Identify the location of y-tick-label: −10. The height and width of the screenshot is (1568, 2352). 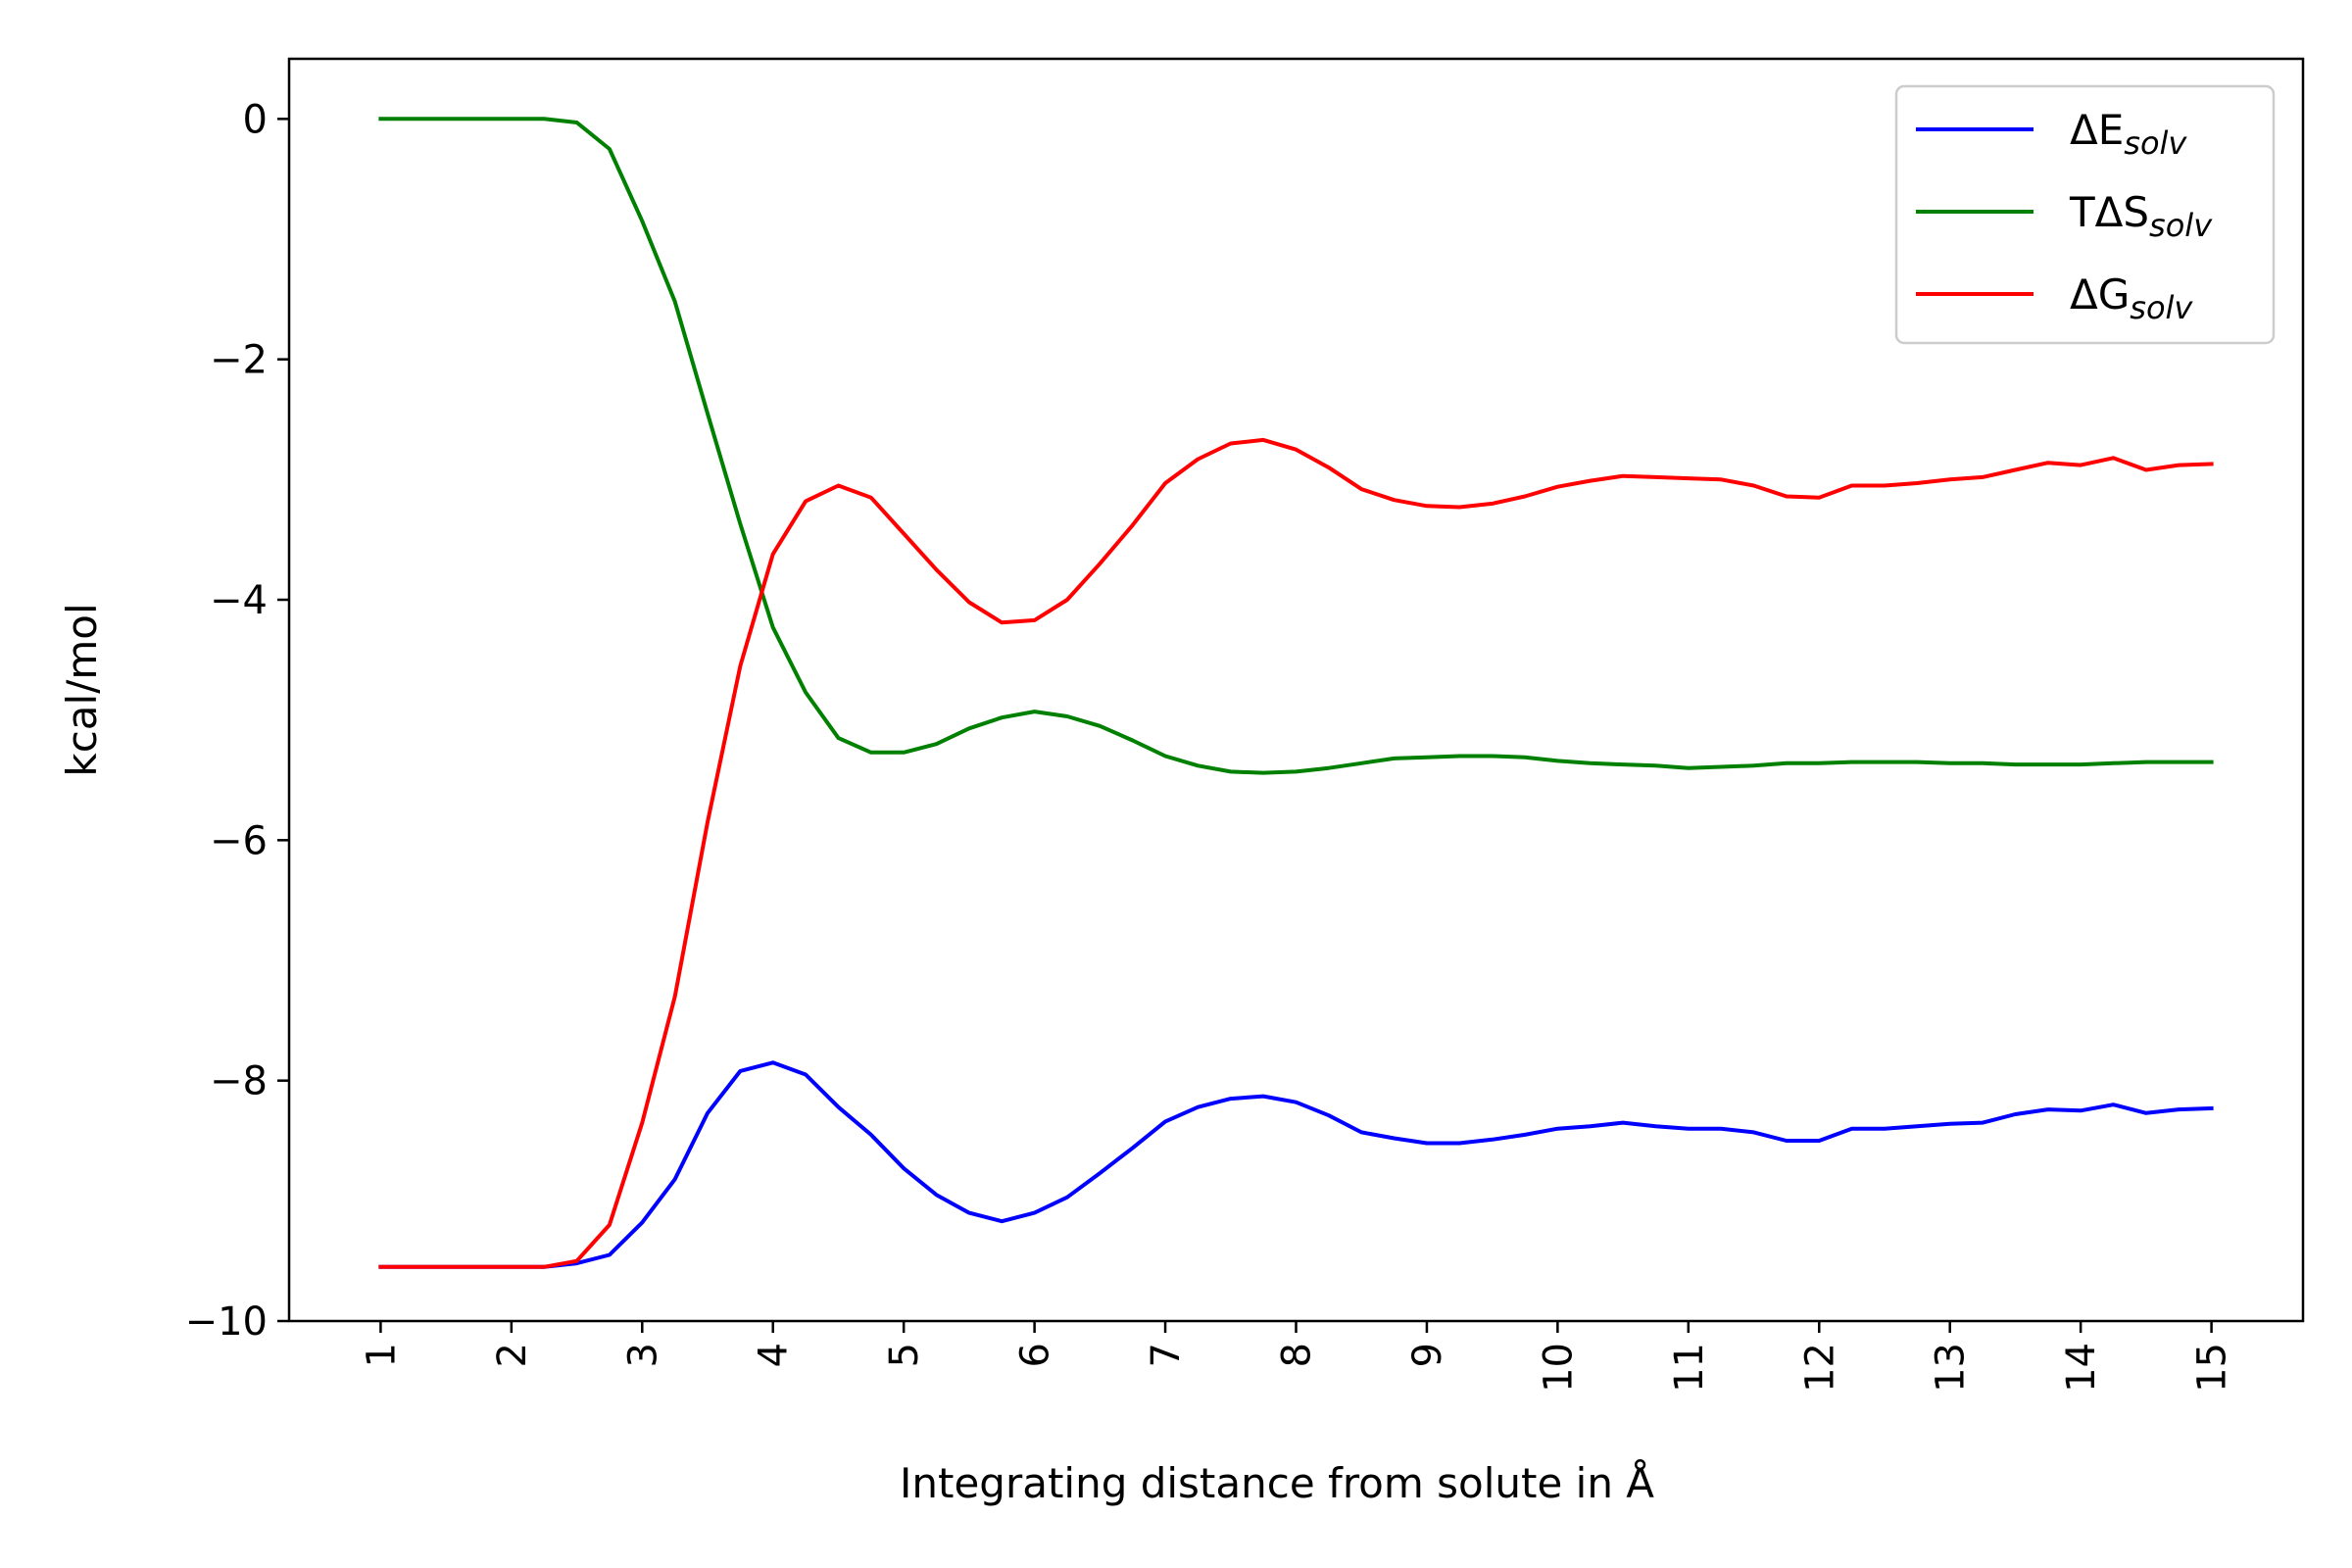
(226, 1322).